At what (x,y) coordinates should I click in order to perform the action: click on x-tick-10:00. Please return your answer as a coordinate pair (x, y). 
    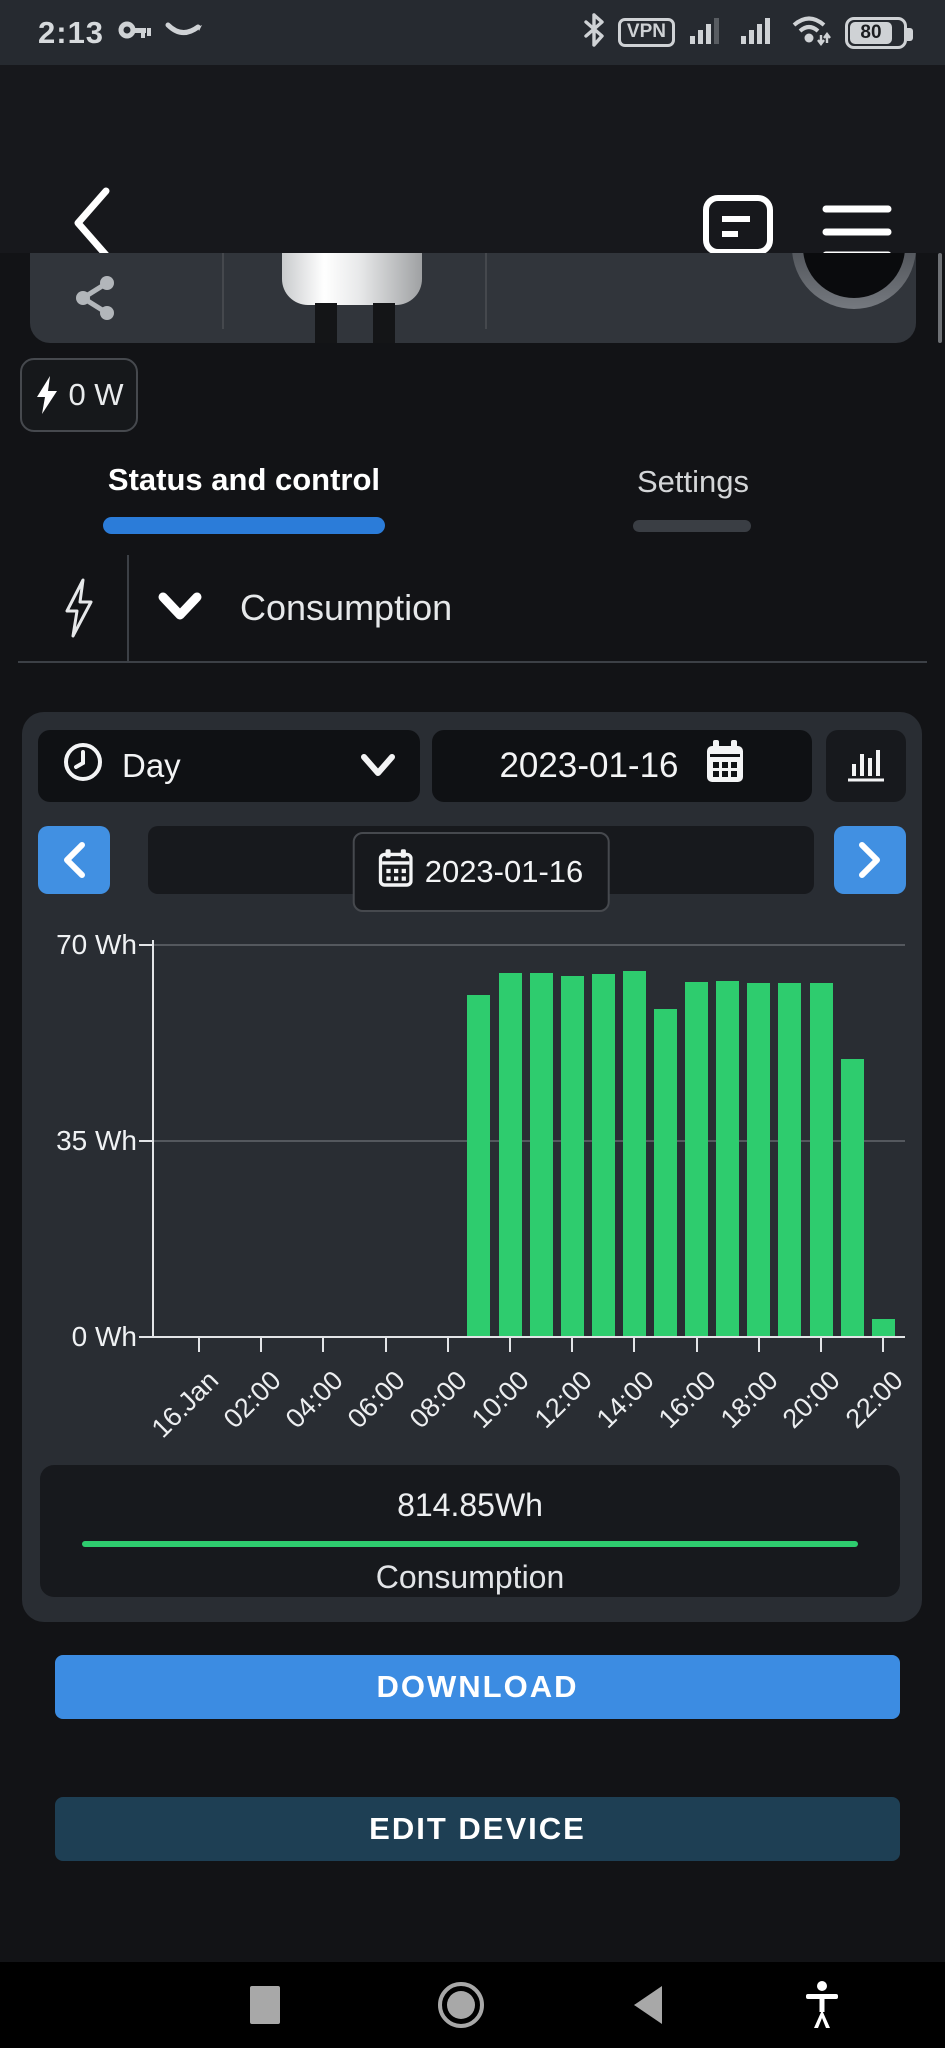
    Looking at the image, I should click on (510, 1344).